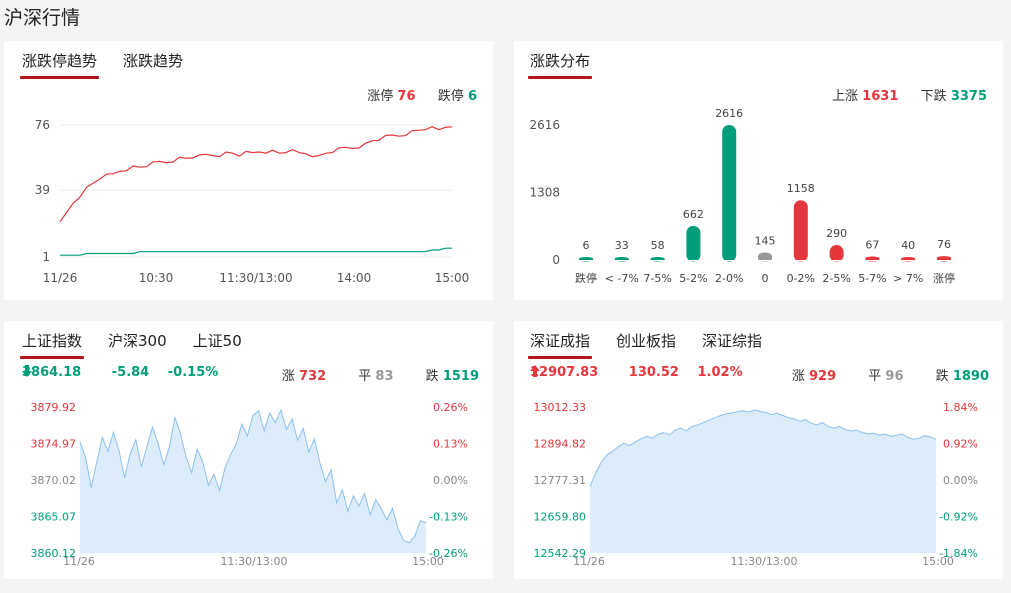  Describe the element at coordinates (42, 125) in the screenshot. I see `y-tick-label: 76` at that location.